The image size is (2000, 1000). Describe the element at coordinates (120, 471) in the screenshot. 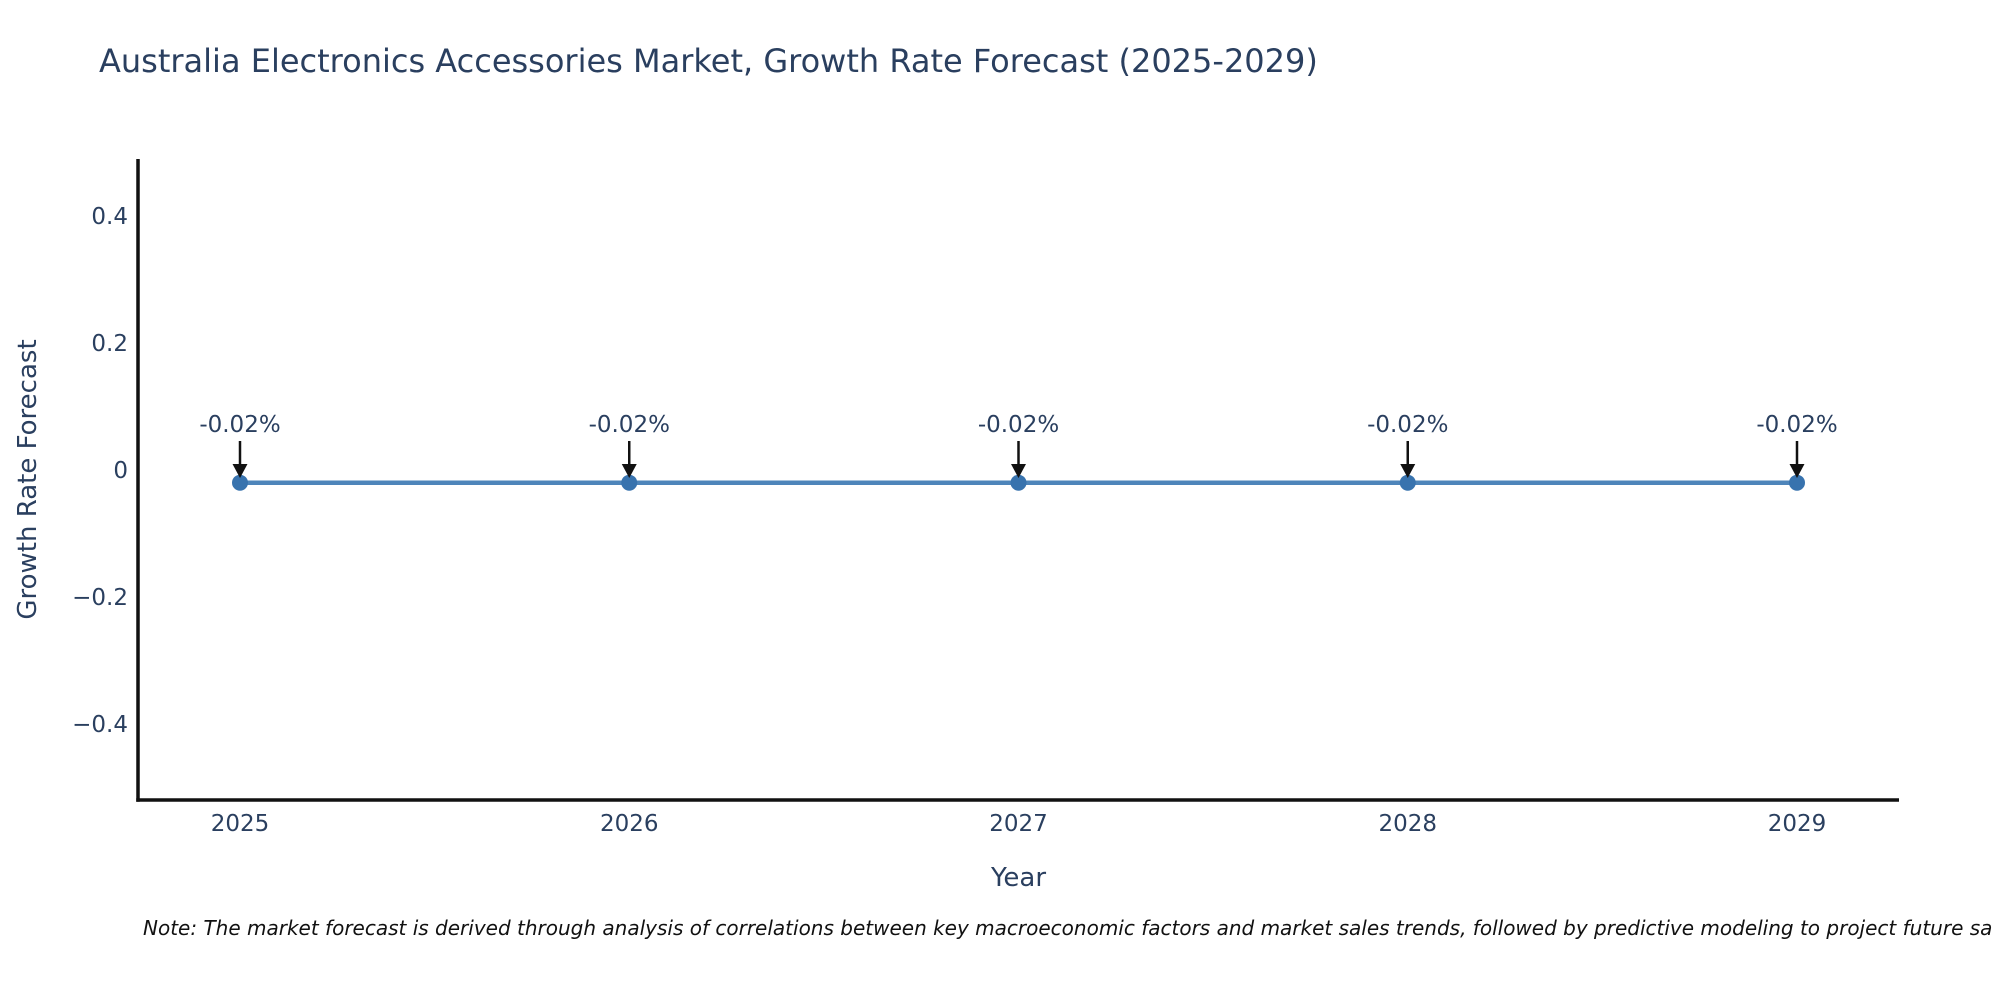

I see `y-tick-label: 0` at that location.